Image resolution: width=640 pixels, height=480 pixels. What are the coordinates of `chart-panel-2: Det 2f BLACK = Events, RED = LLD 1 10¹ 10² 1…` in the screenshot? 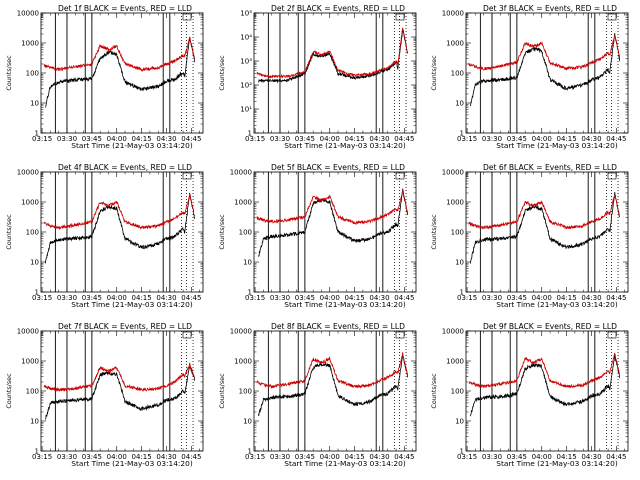 It's located at (317, 77).